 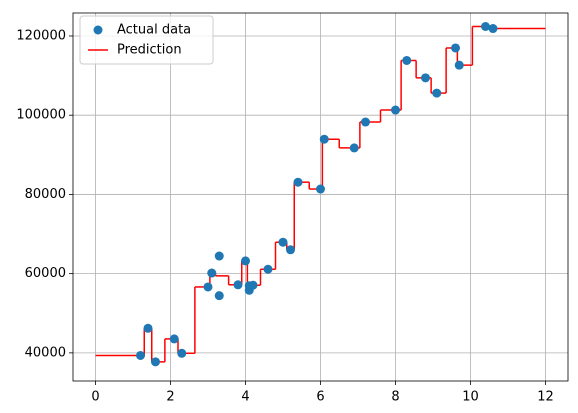 What do you see at coordinates (41, 115) in the screenshot?
I see `y-tick-label: 100000` at bounding box center [41, 115].